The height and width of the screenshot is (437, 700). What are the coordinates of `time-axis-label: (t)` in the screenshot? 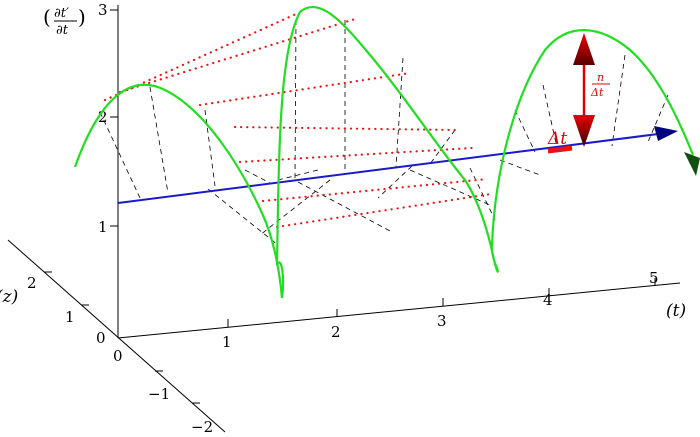 It's located at (676, 311).